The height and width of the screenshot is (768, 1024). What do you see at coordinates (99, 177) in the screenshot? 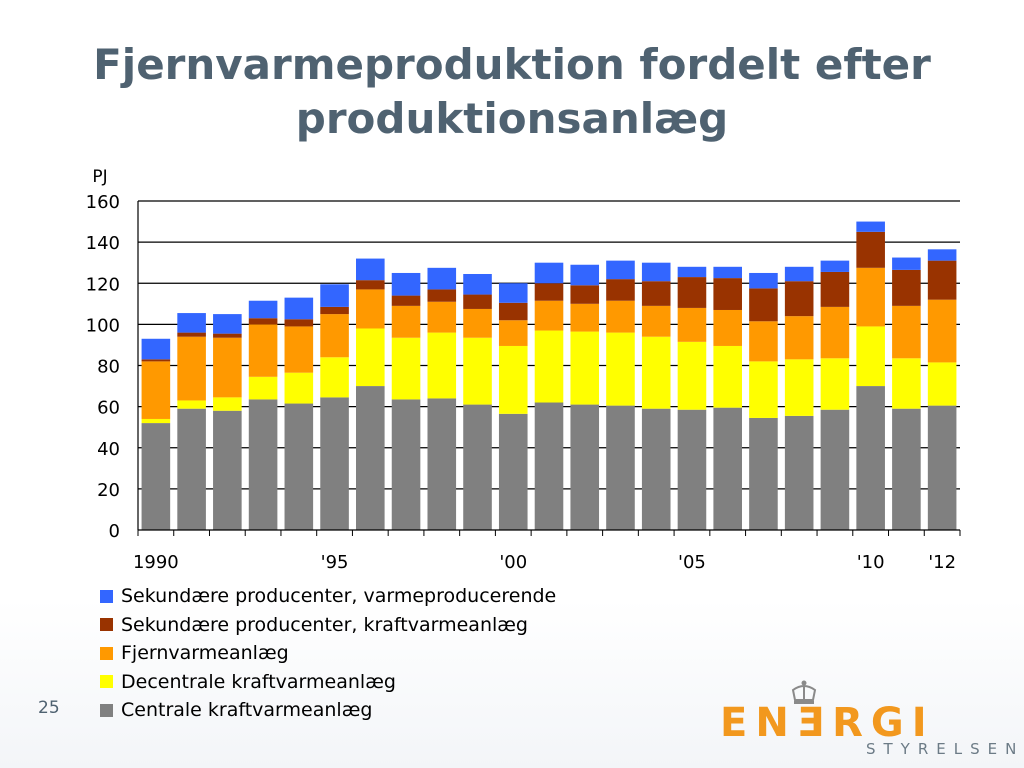
I see `y-axis-unit-label: PJ` at bounding box center [99, 177].